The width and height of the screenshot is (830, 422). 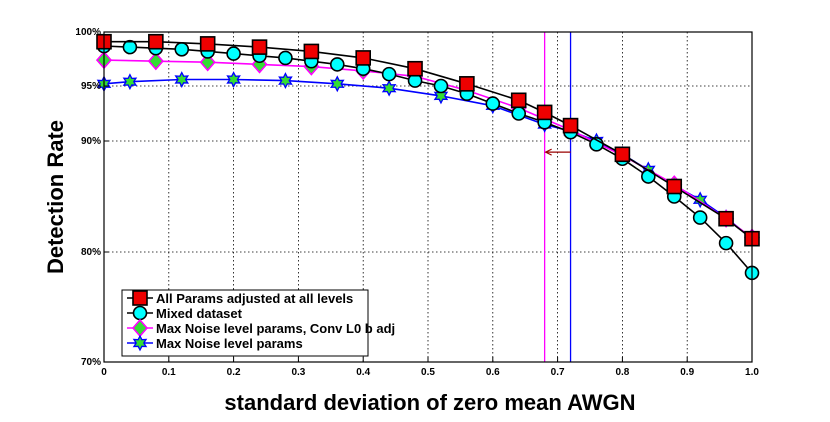 I want to click on y-tick-label: 95%, so click(x=91, y=86).